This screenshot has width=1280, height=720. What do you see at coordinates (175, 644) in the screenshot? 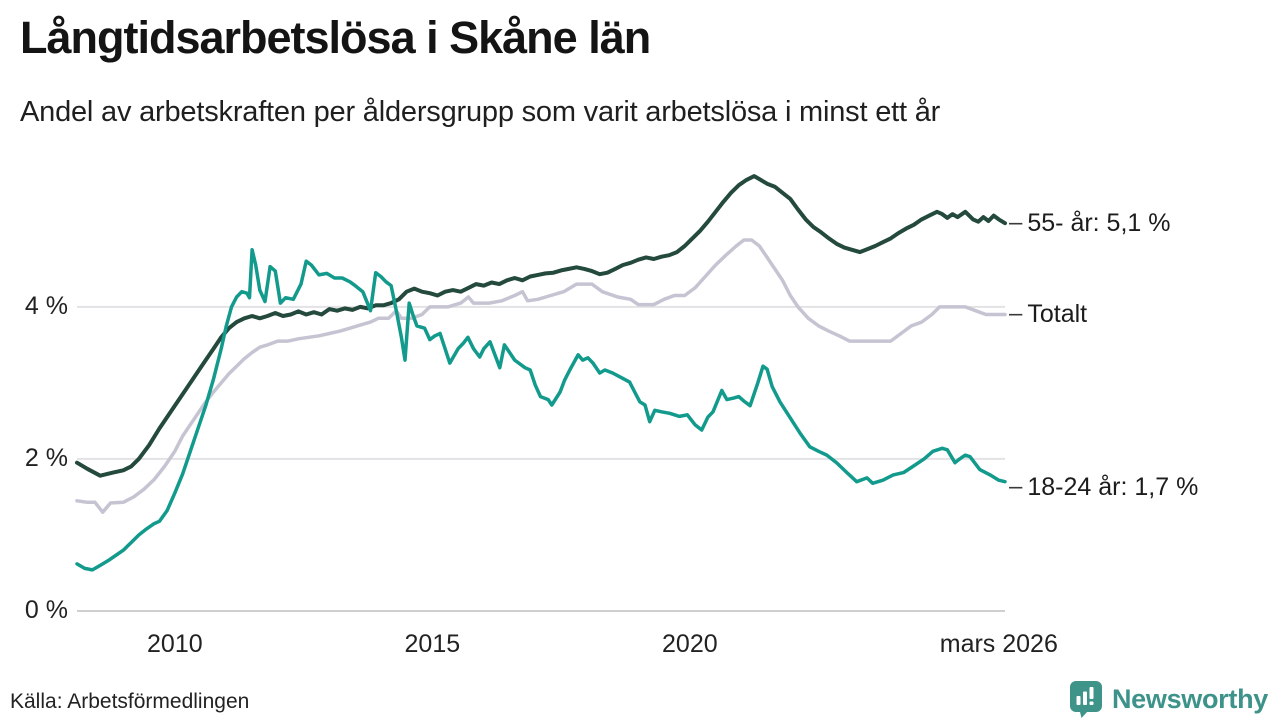
I see `x-axis-tick-label: 2010` at bounding box center [175, 644].